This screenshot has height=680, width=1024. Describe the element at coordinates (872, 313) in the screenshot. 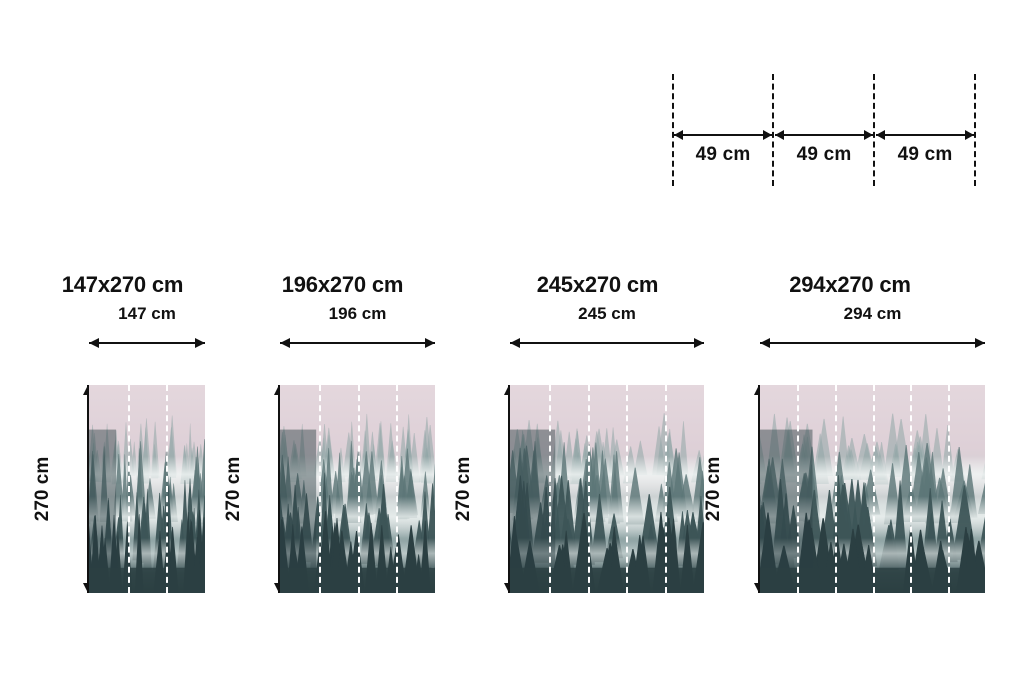

I see `width-label: 294 cm` at that location.